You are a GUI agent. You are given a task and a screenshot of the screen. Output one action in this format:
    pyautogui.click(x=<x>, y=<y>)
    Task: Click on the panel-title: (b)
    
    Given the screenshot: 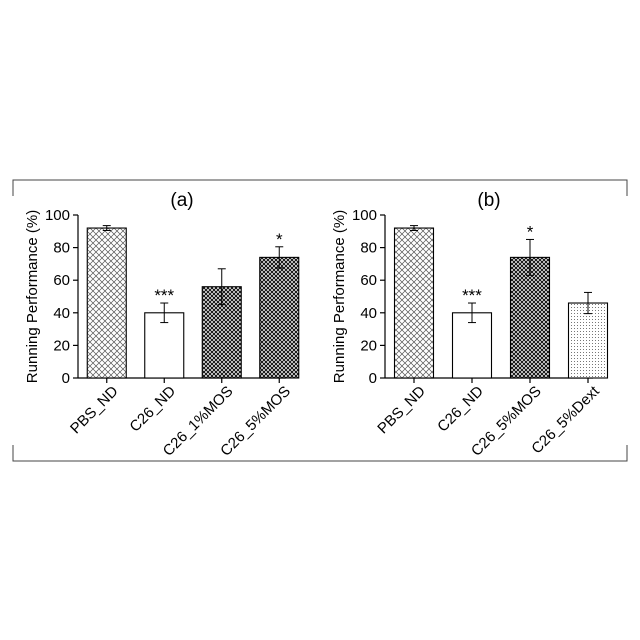 What is the action you would take?
    pyautogui.click(x=488, y=200)
    